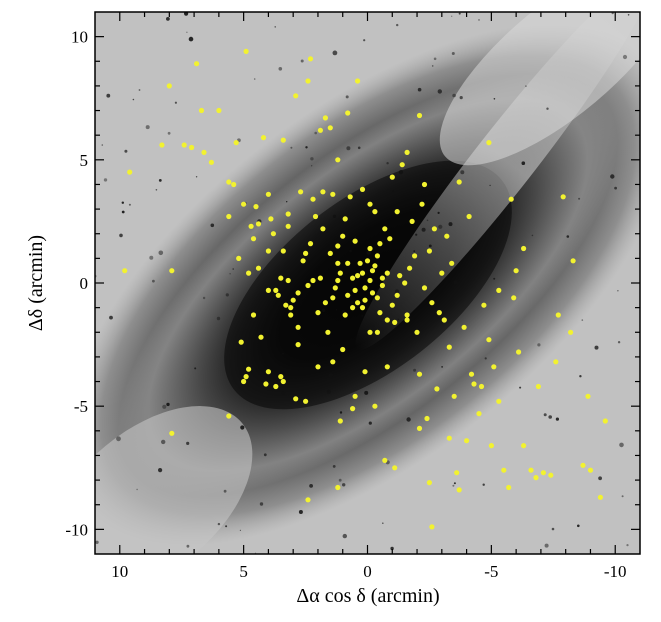 This screenshot has width=661, height=622. What do you see at coordinates (81, 406) in the screenshot?
I see `y-tick-label: -5` at bounding box center [81, 406].